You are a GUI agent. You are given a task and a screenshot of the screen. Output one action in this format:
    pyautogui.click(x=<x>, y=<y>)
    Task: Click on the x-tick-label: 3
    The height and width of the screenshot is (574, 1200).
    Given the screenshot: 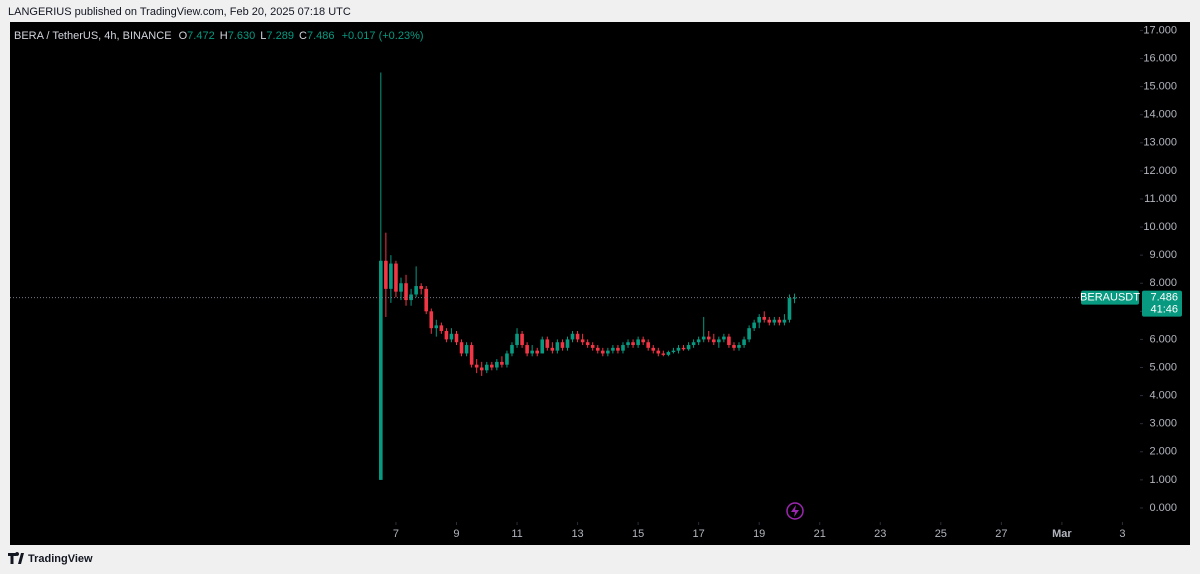 What is the action you would take?
    pyautogui.click(x=1122, y=534)
    